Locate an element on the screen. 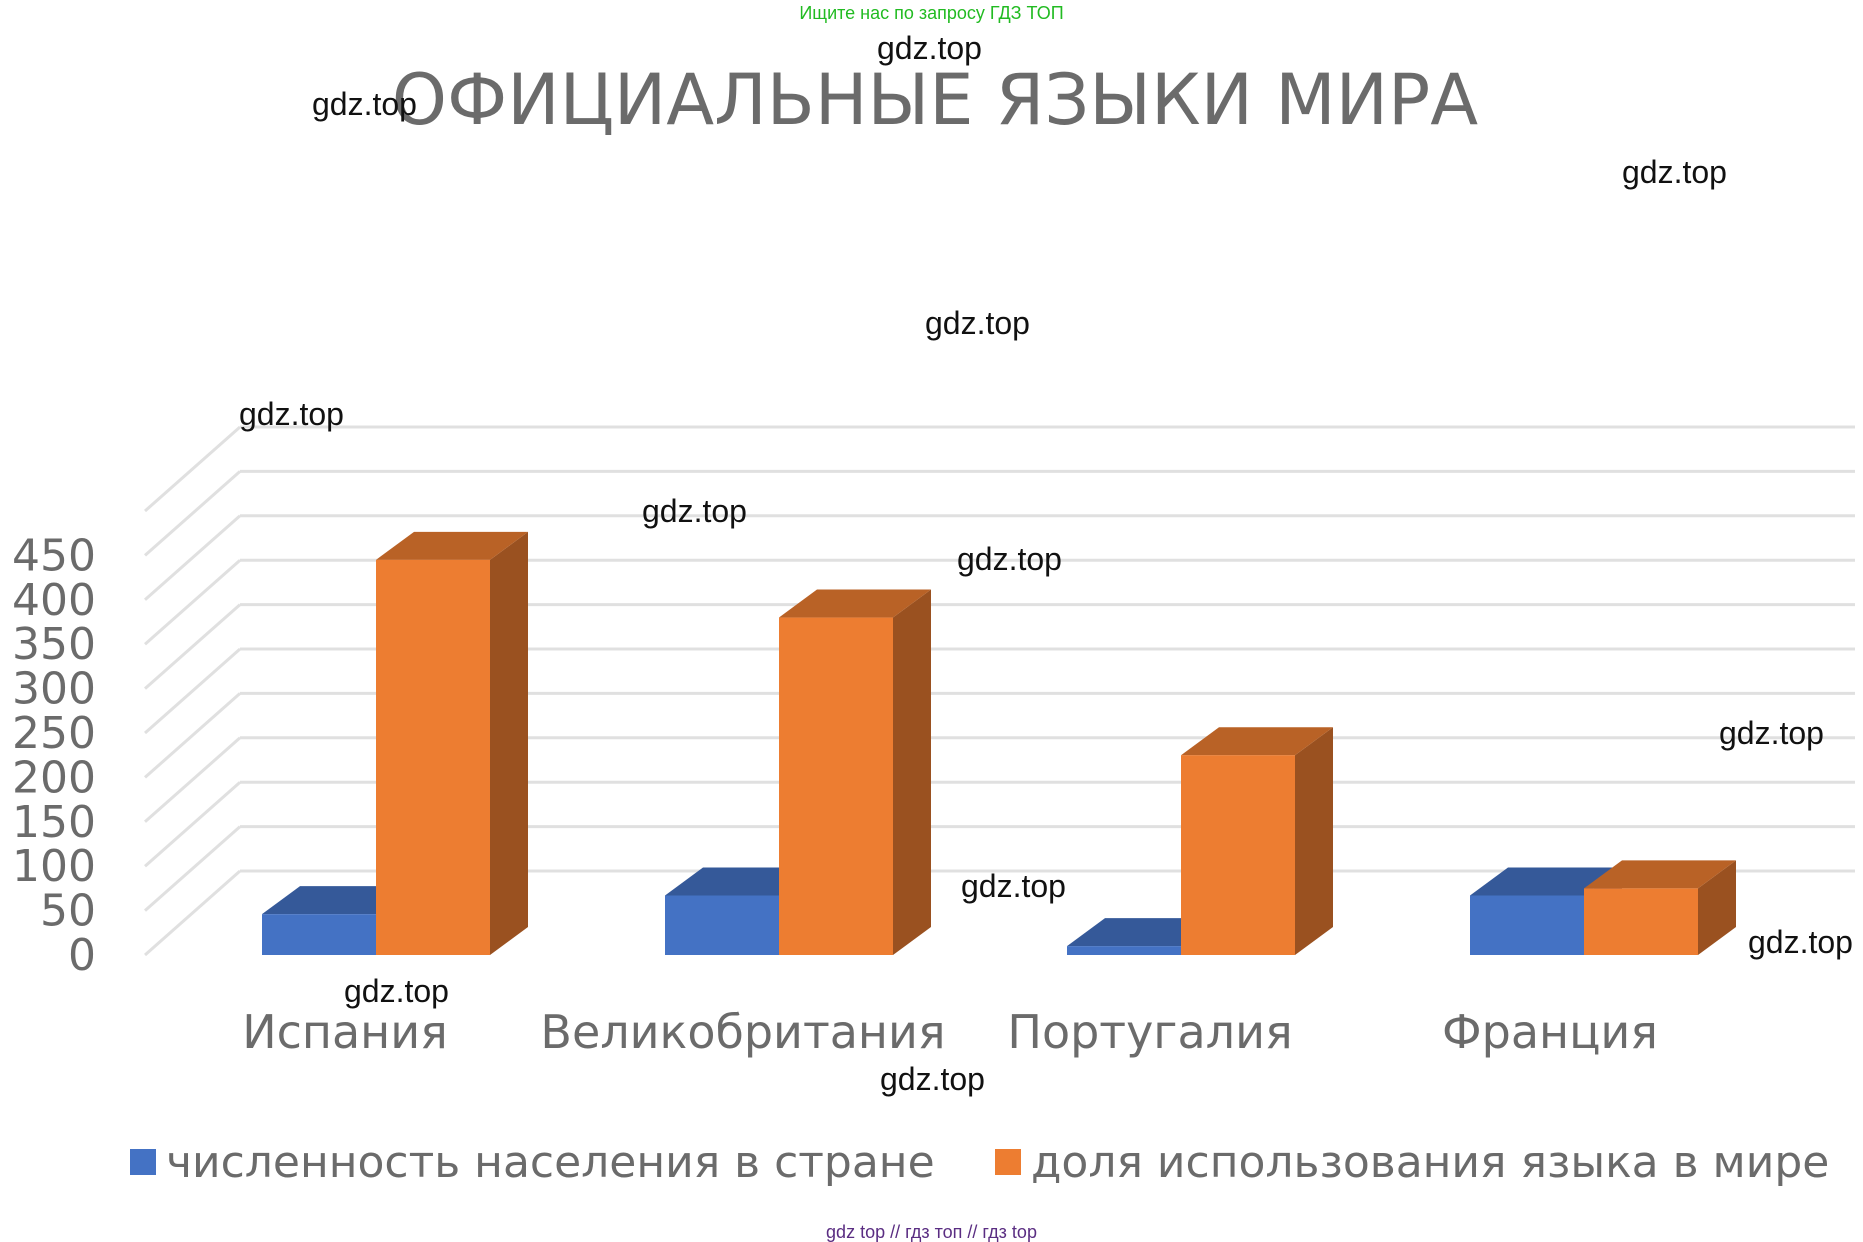 This screenshot has height=1242, width=1863. y-tick-label: 50 is located at coordinates (68, 911).